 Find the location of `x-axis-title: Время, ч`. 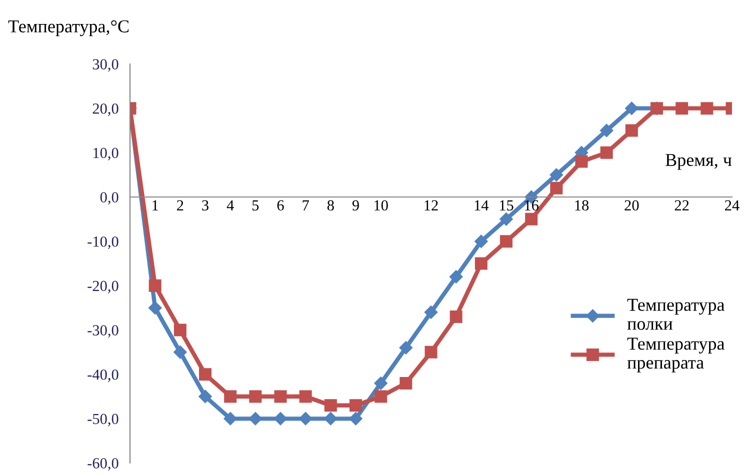

x-axis-title: Время, ч is located at coordinates (699, 162).